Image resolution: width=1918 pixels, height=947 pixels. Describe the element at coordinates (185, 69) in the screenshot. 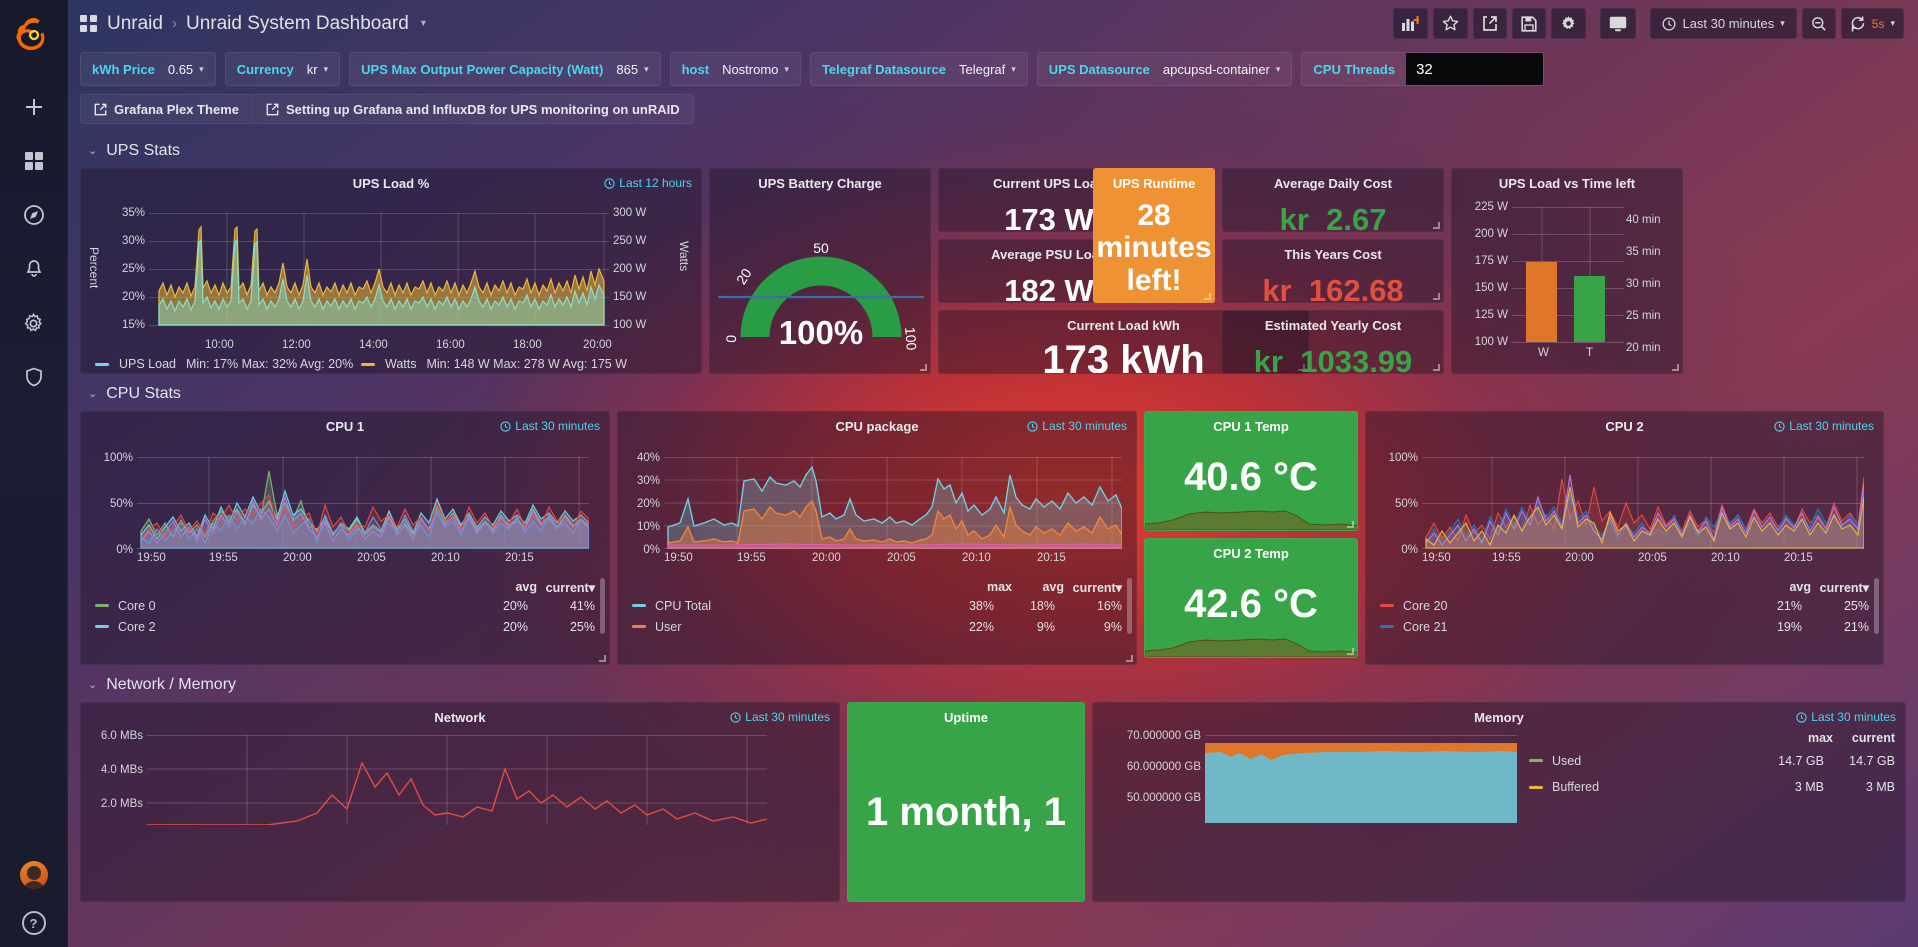

I see `variable-value: 0.65 ▾` at that location.